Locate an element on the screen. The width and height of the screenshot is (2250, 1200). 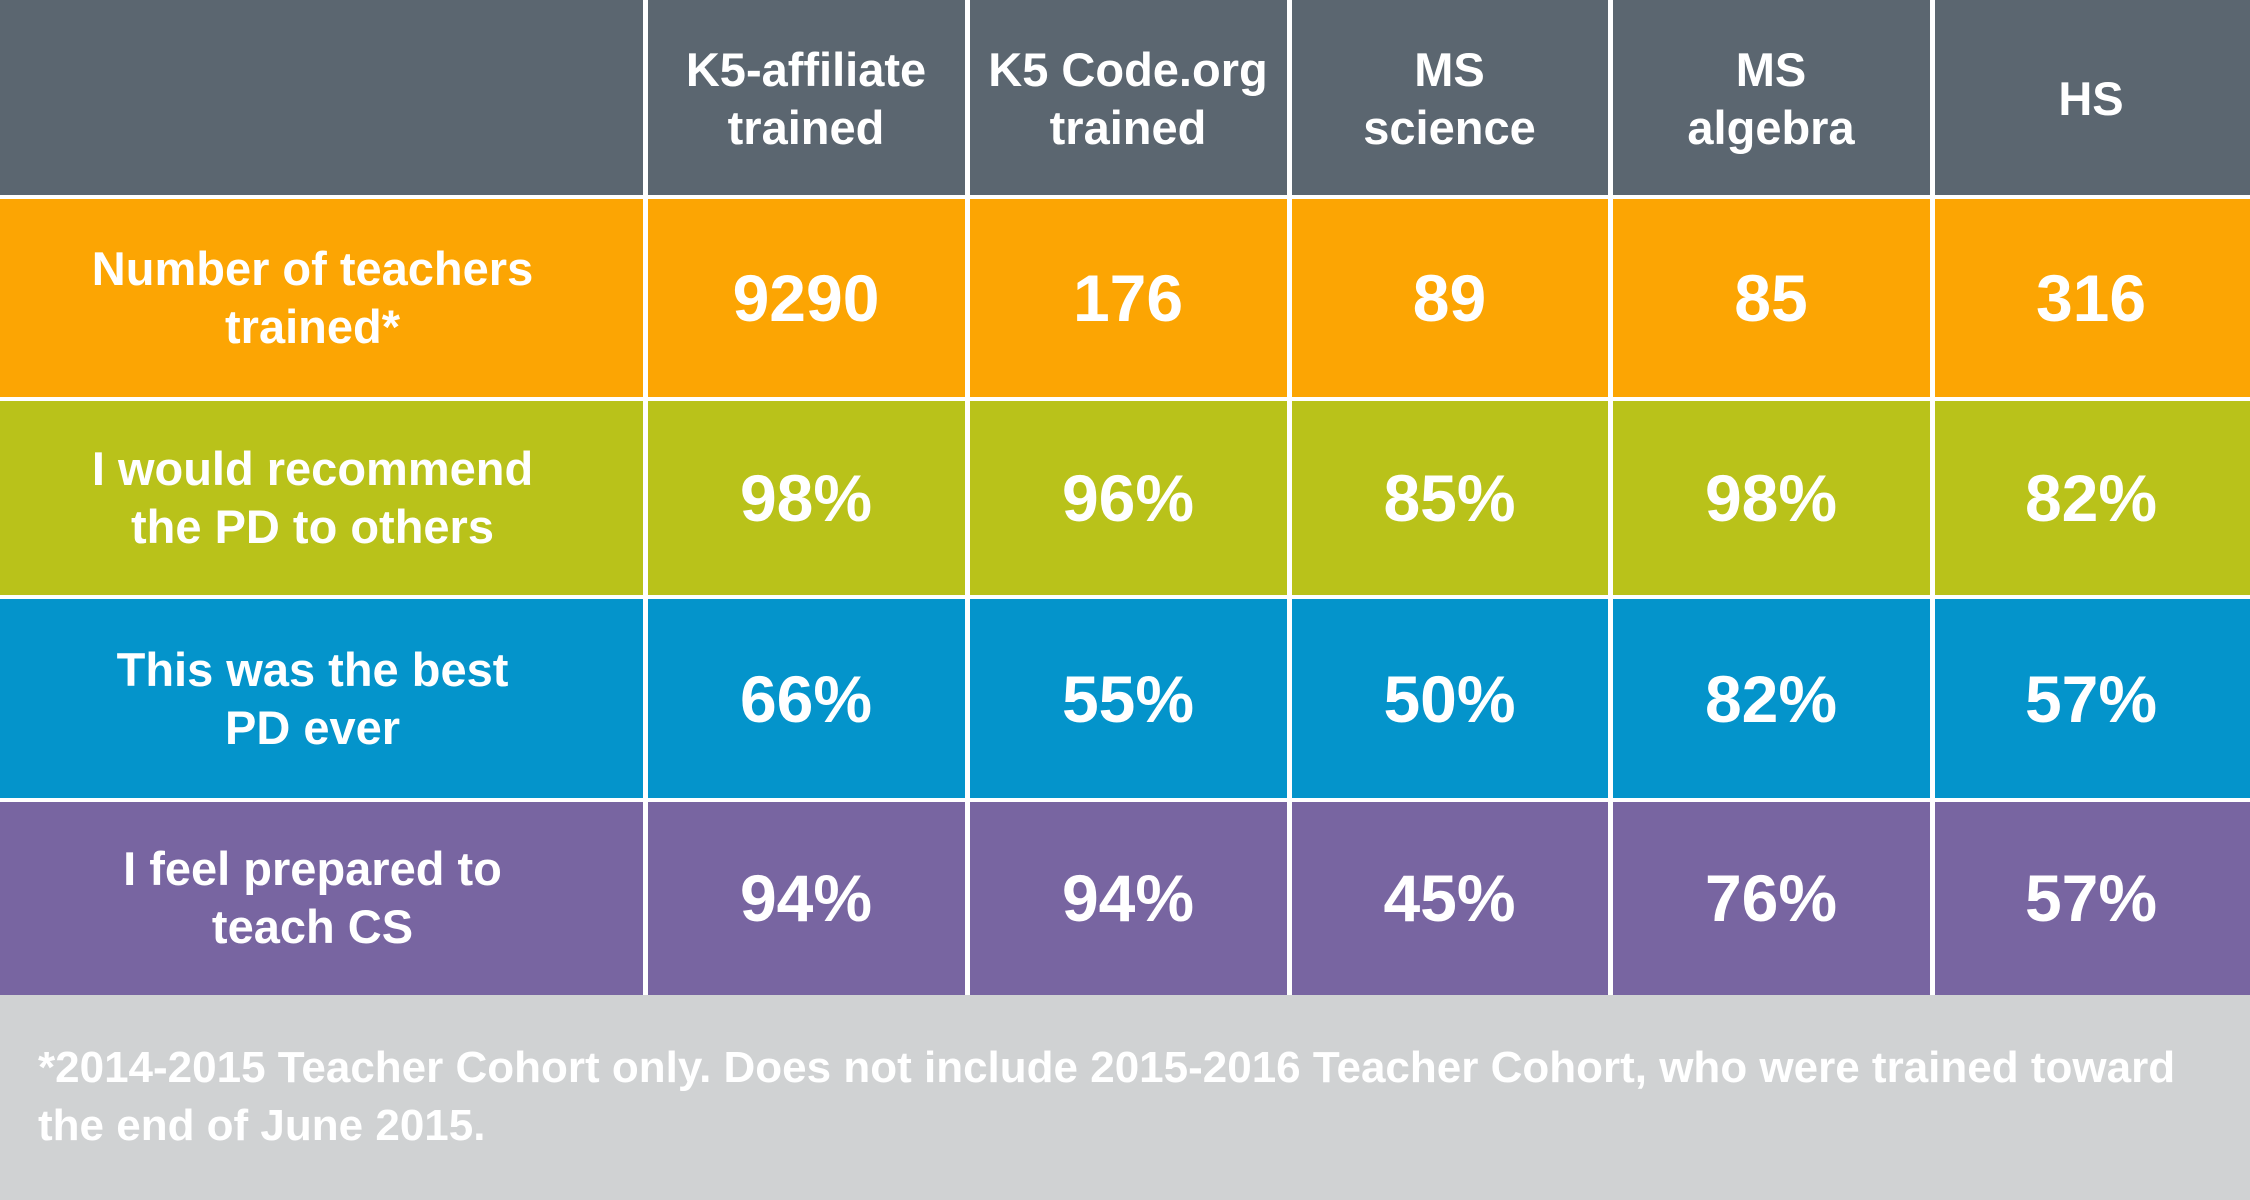
value-text: 76% is located at coordinates (1771, 897).